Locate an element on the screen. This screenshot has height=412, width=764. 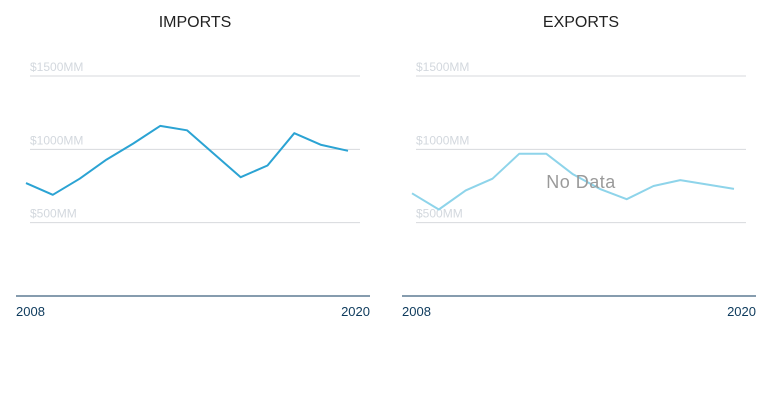
exports-ytick-label: $500MM is located at coordinates (439, 214).